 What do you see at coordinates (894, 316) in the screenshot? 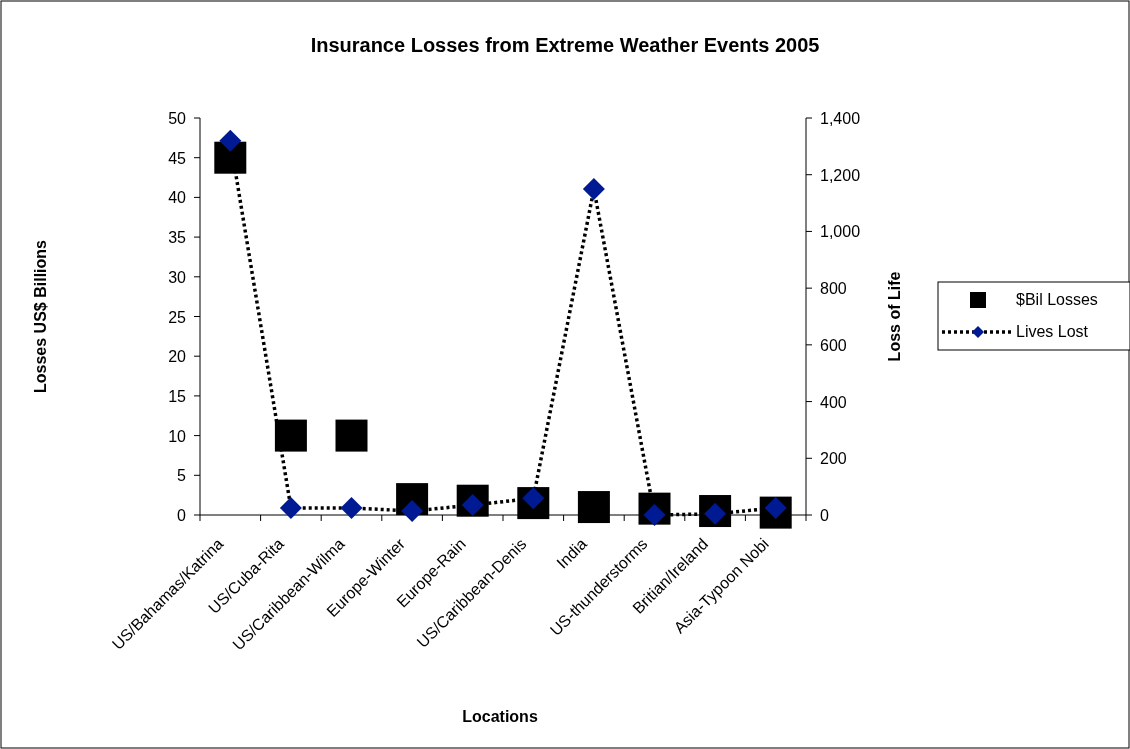
I see `y2-axis-title: Loss of Life` at bounding box center [894, 316].